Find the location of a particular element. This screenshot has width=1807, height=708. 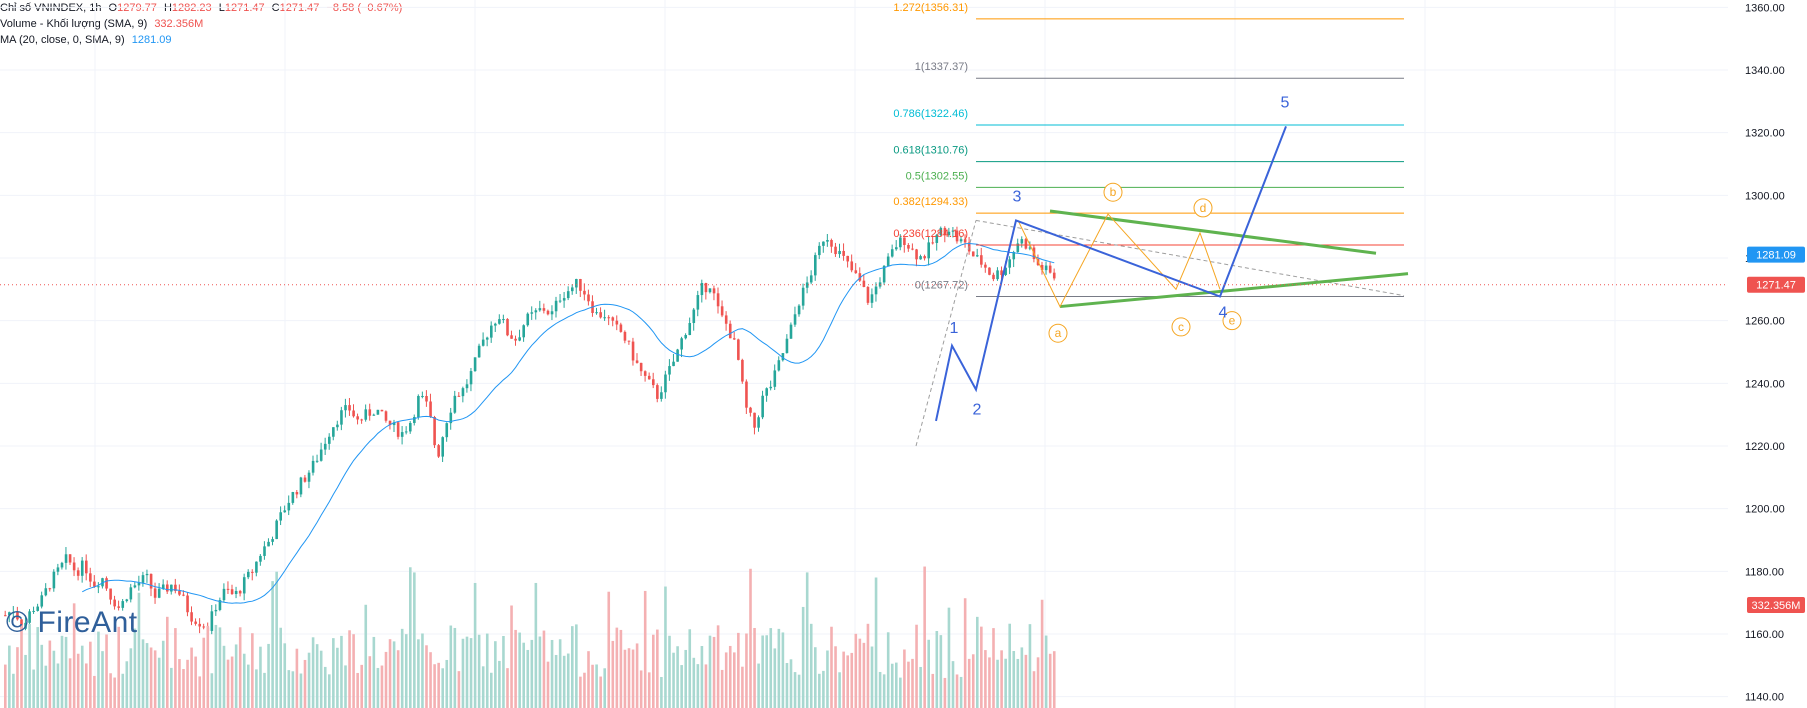

ma-price-badge-bg is located at coordinates (1776, 254).